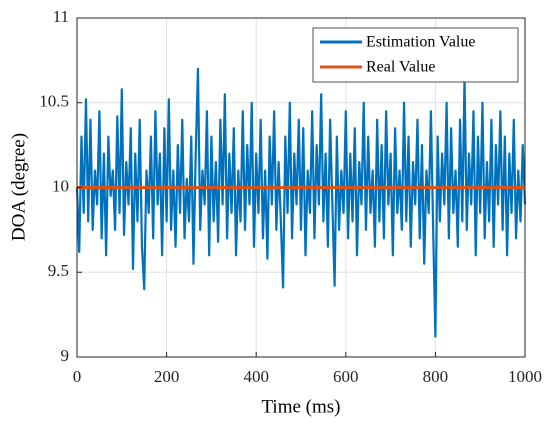 This screenshot has height=424, width=550. Describe the element at coordinates (54, 101) in the screenshot. I see `y-tick-label: 10.5` at that location.